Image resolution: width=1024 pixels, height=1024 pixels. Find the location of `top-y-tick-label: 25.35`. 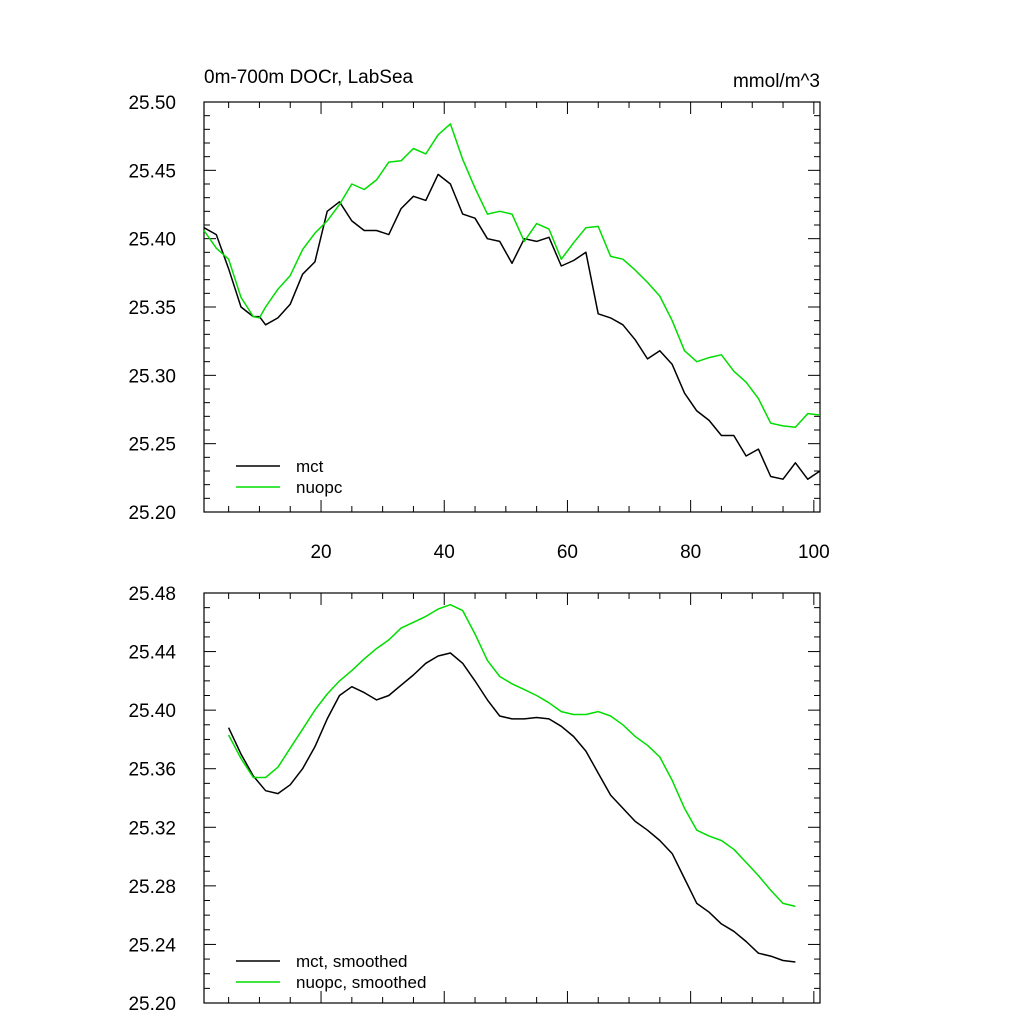

top-y-tick-label: 25.35 is located at coordinates (152, 308).